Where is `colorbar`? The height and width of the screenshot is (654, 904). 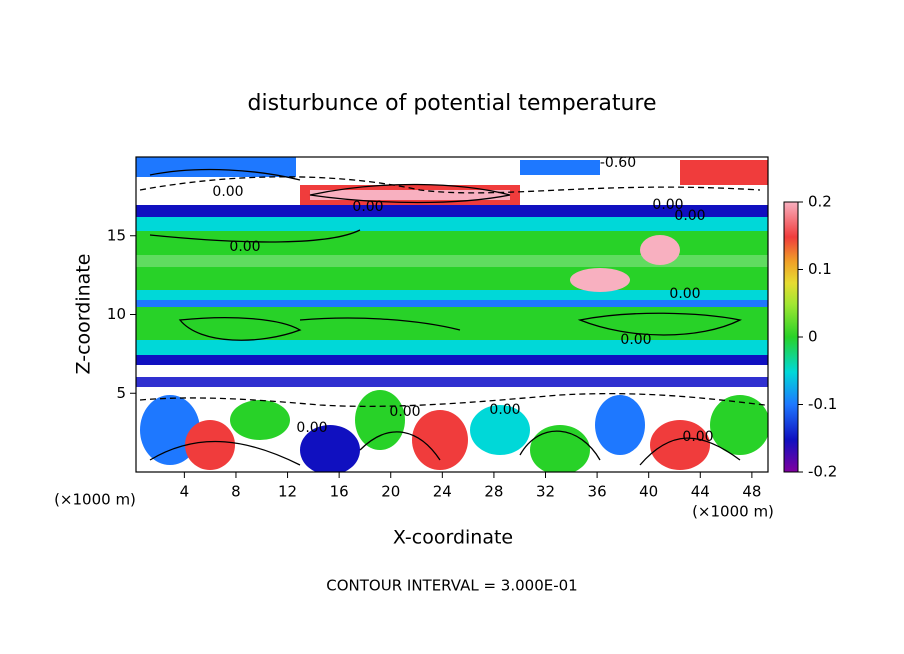 colorbar is located at coordinates (791, 337).